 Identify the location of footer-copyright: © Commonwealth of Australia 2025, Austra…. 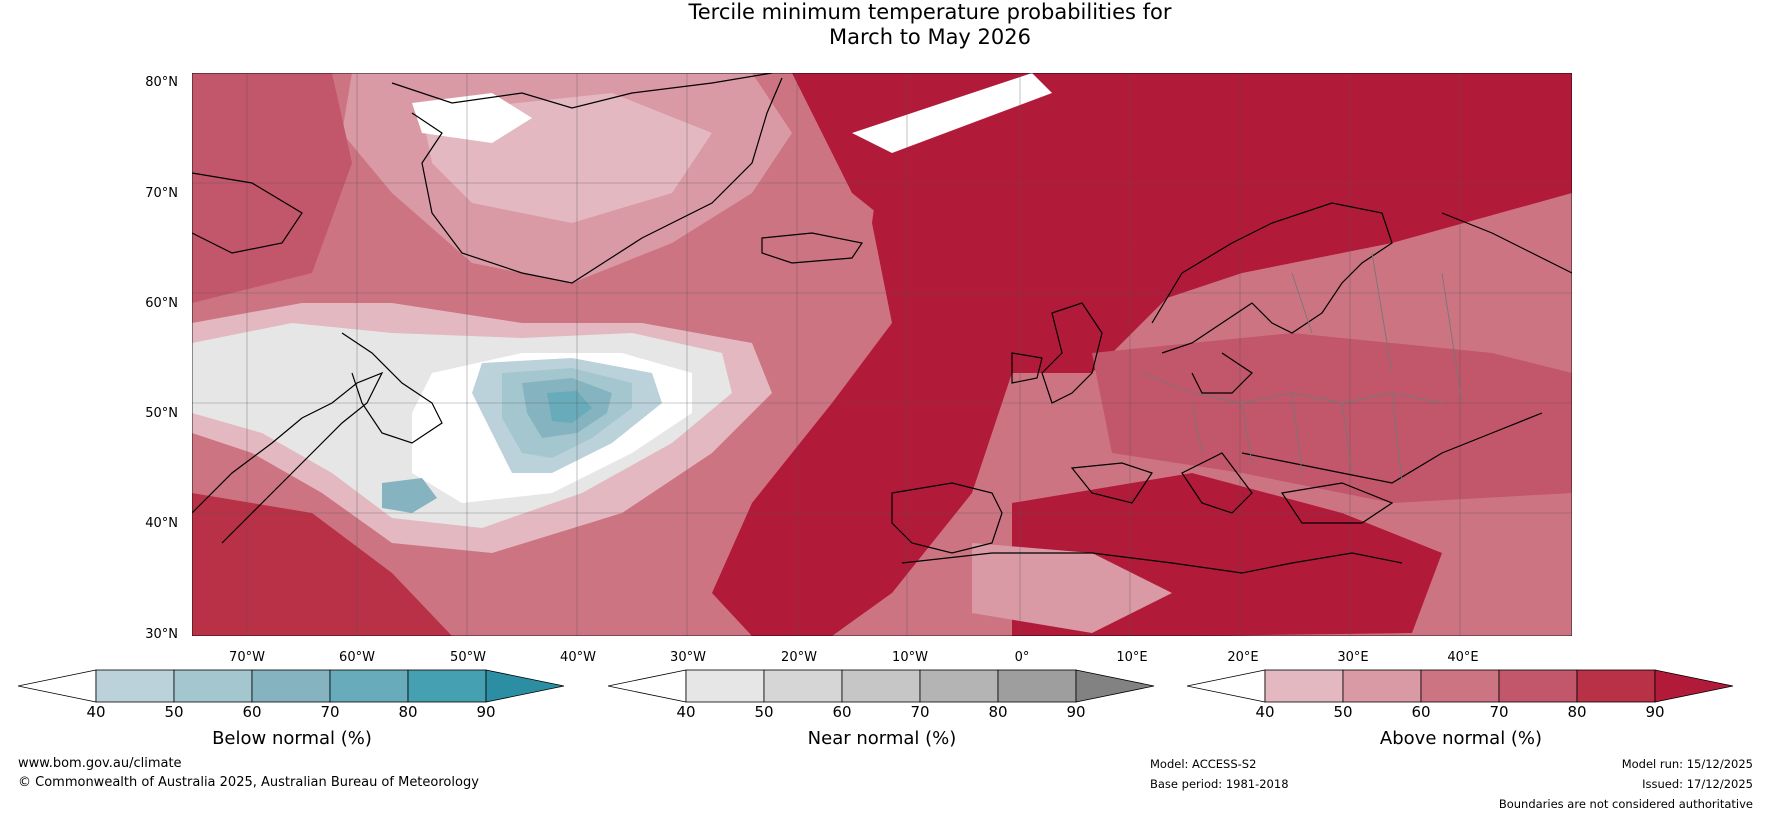
(248, 782).